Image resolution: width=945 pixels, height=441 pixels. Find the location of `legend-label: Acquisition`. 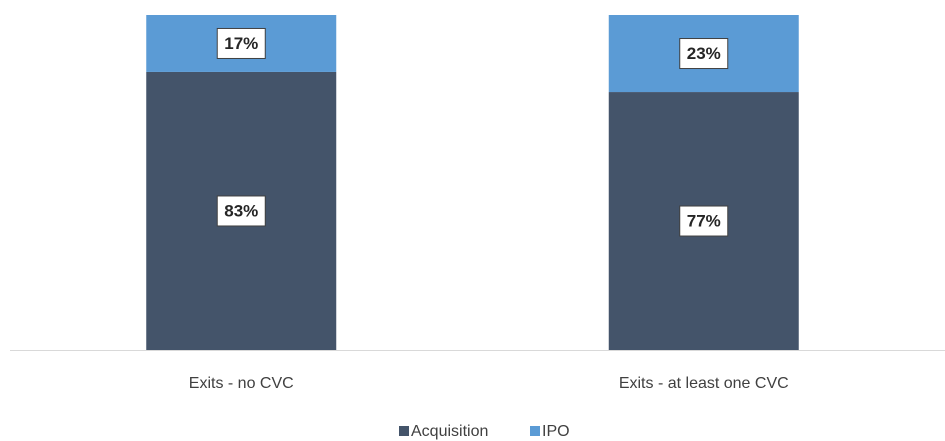

legend-label: Acquisition is located at coordinates (449, 431).